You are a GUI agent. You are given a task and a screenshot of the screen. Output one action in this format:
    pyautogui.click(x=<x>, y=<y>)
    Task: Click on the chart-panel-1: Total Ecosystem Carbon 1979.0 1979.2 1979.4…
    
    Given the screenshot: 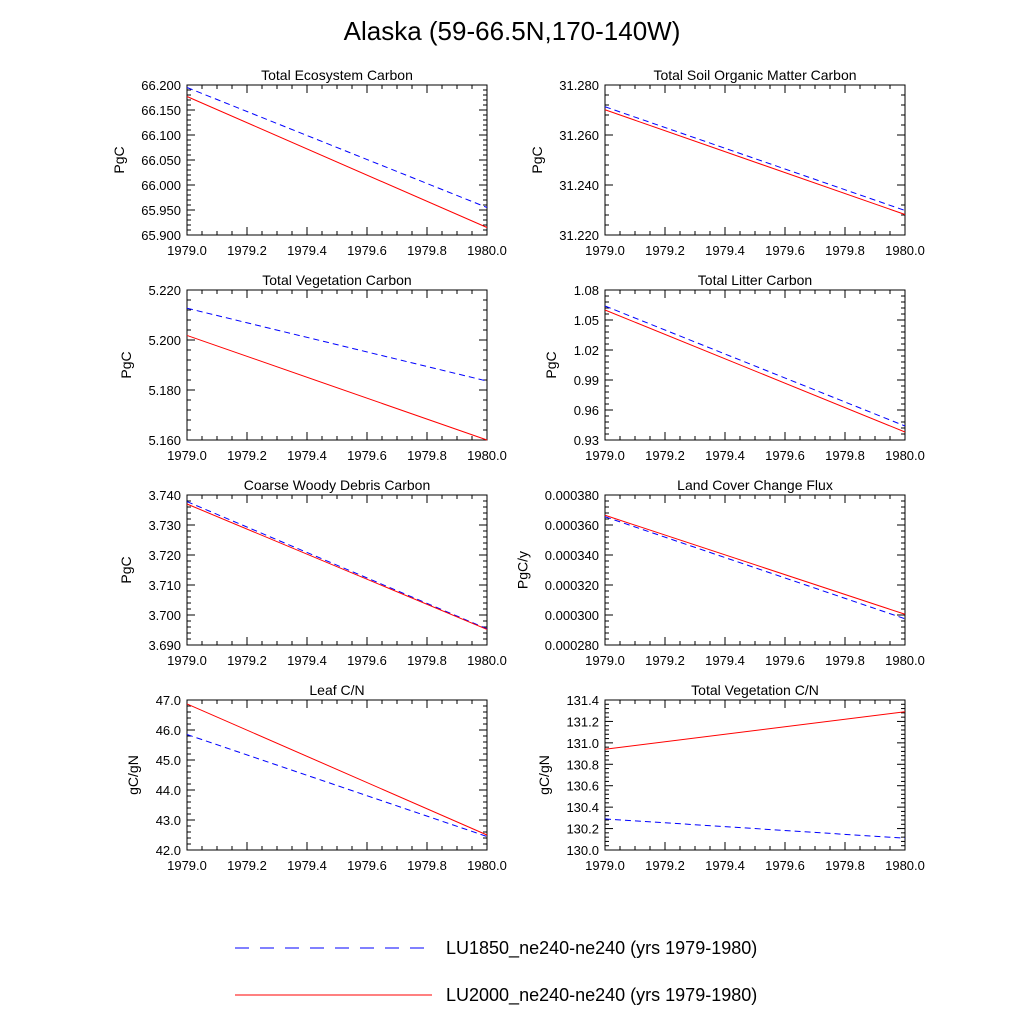 What is the action you would take?
    pyautogui.click(x=309, y=162)
    